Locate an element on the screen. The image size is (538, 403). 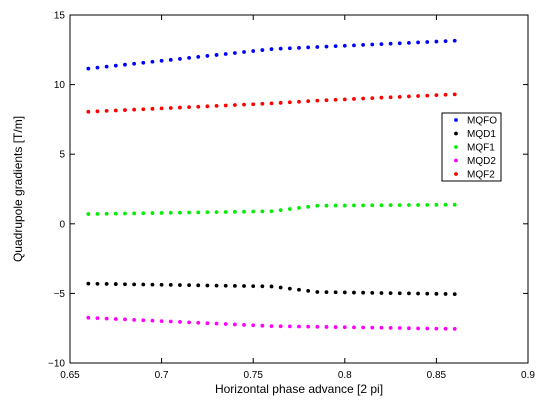
legend-label: MQD1 is located at coordinates (481, 134).